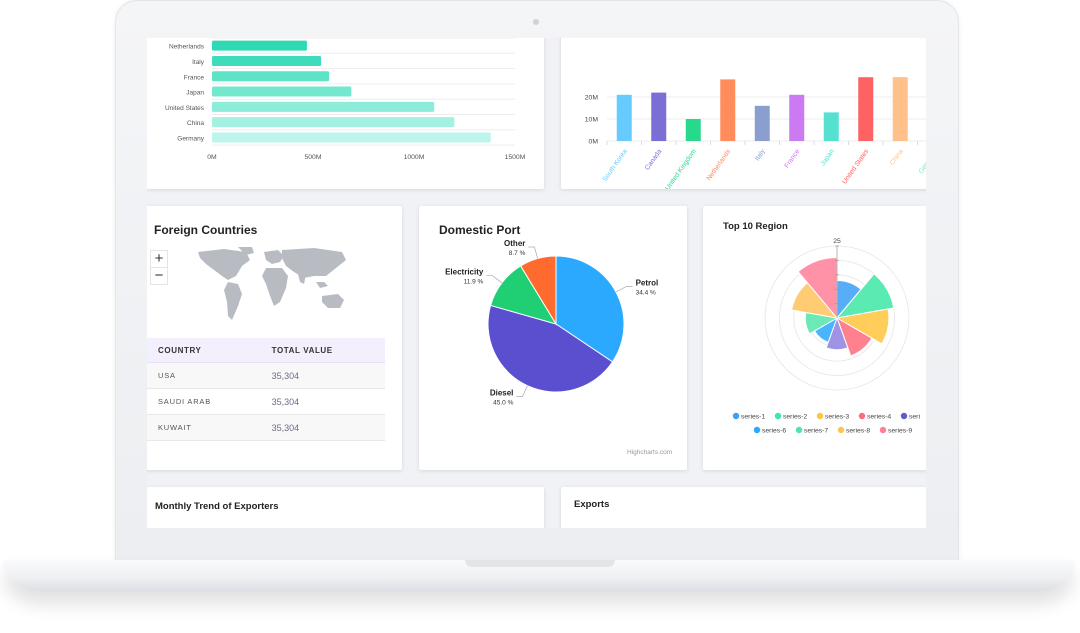  Describe the element at coordinates (753, 416) in the screenshot. I see `legend-label: series-1` at that location.